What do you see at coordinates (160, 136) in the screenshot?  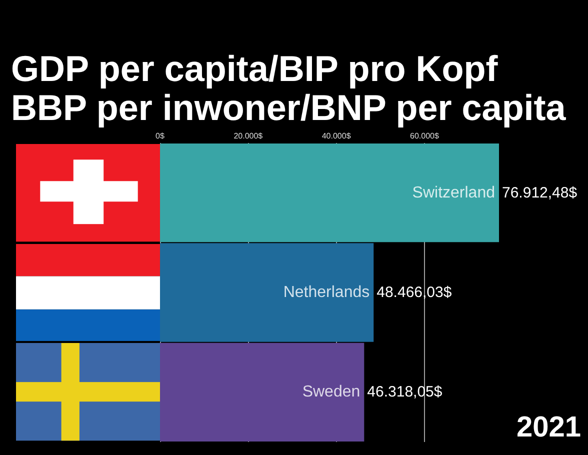 I see `x-tick-label: 0$` at bounding box center [160, 136].